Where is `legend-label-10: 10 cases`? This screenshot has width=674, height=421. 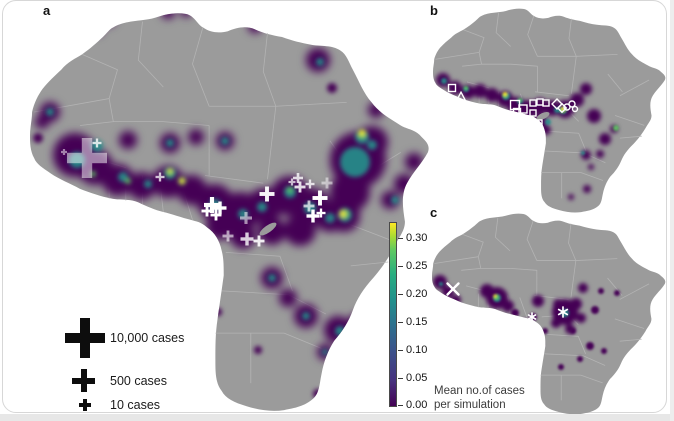
legend-label-10: 10 cases is located at coordinates (135, 405).